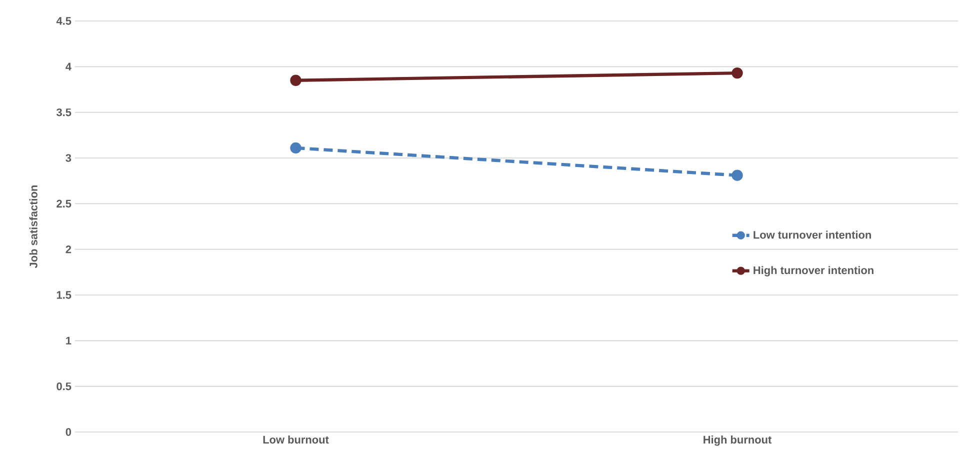 The image size is (972, 462). Describe the element at coordinates (738, 441) in the screenshot. I see `x-tick-label: High burnout` at that location.